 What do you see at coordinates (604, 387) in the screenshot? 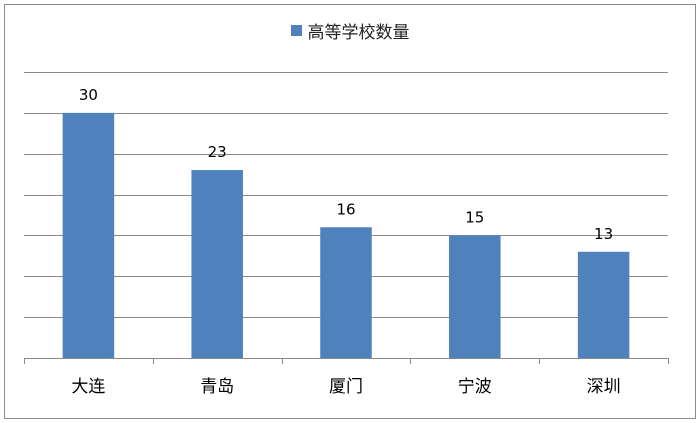
I see `x-tick-label: 深圳` at bounding box center [604, 387].